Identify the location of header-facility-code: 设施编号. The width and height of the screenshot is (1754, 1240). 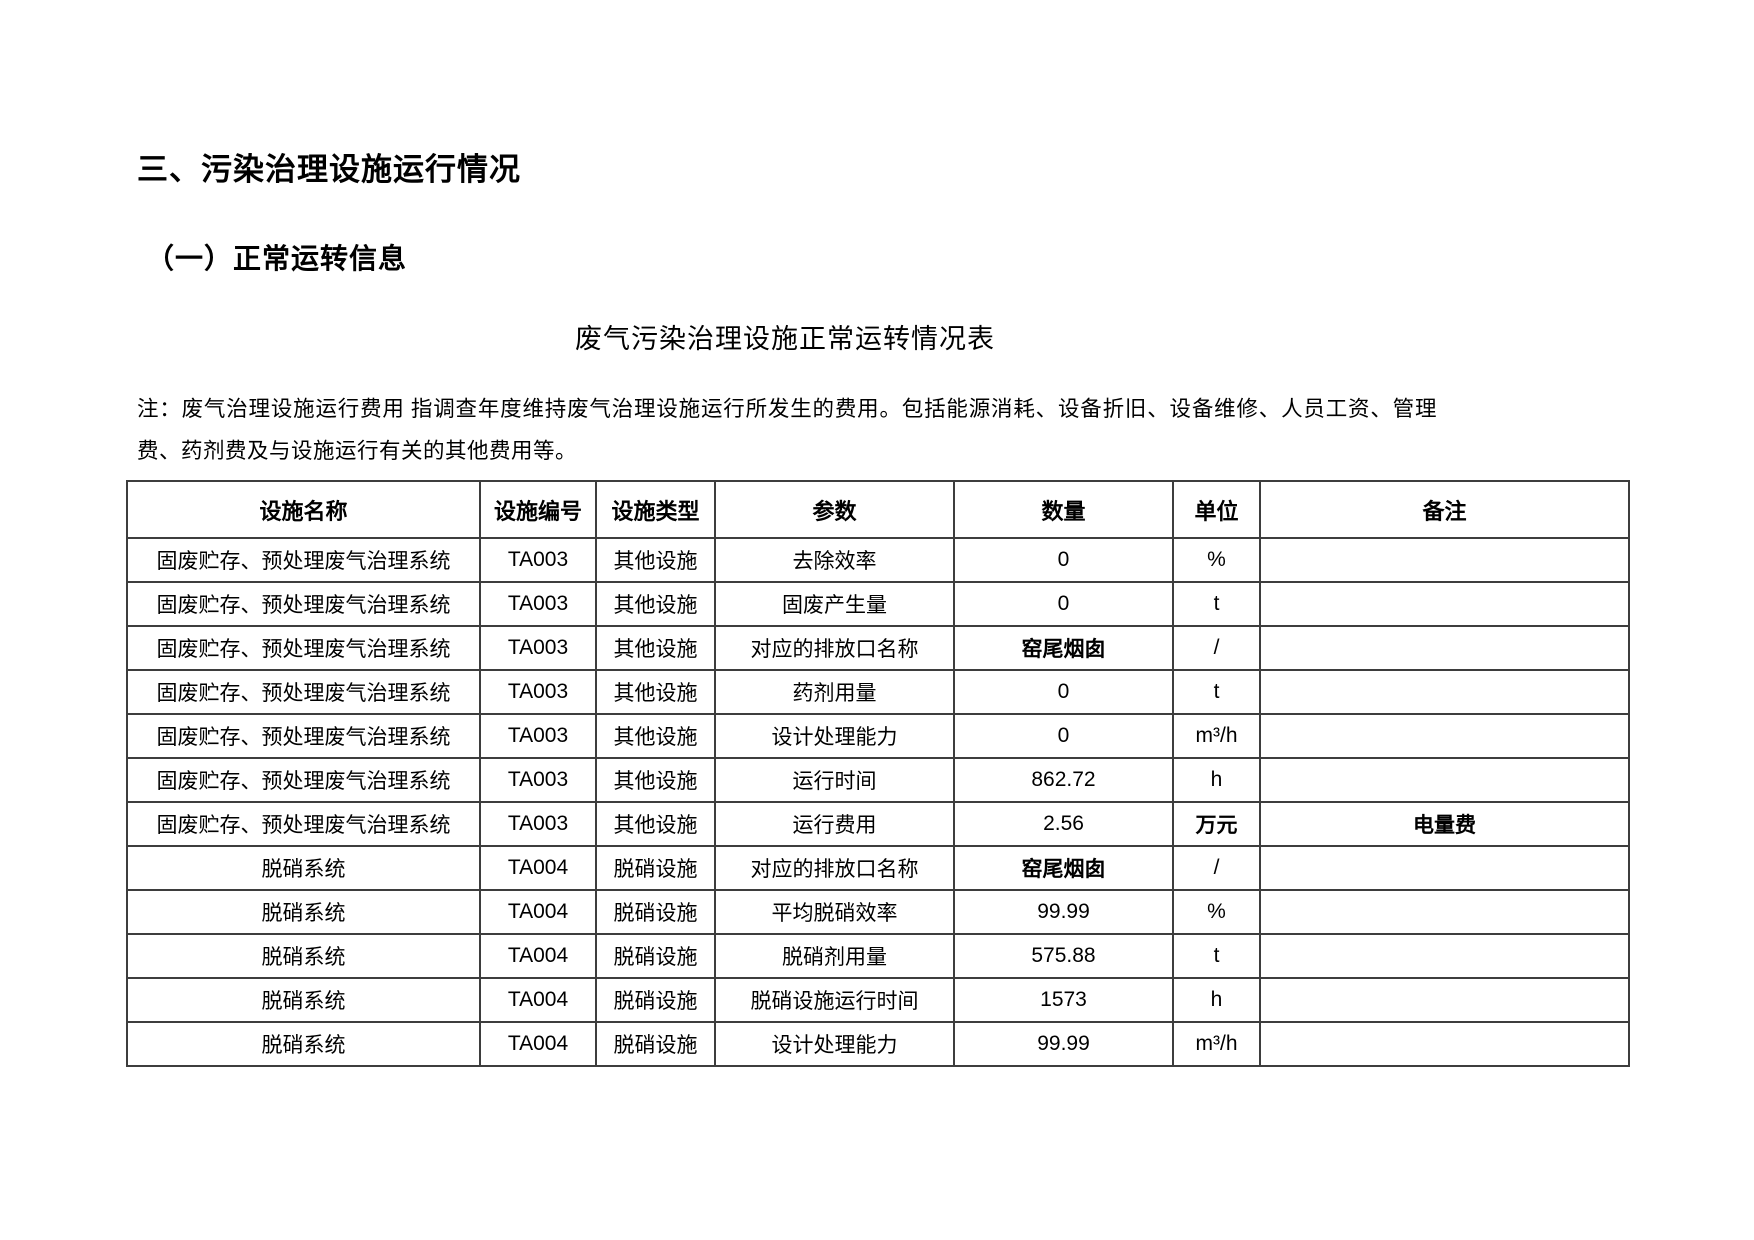
(538, 509).